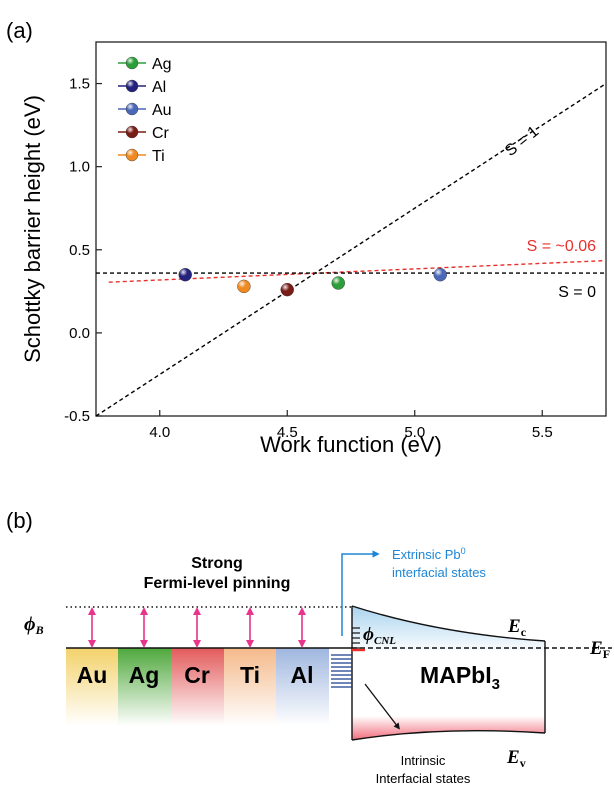 The height and width of the screenshot is (795, 614). What do you see at coordinates (19, 30) in the screenshot?
I see `panel-a-label: (a)` at bounding box center [19, 30].